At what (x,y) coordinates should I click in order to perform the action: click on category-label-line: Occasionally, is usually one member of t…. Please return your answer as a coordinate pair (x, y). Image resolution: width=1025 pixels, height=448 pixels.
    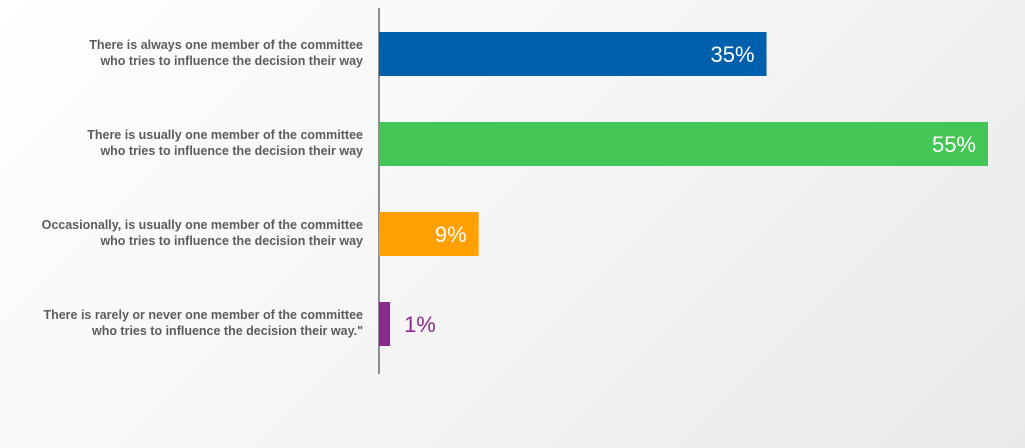
    Looking at the image, I should click on (202, 225).